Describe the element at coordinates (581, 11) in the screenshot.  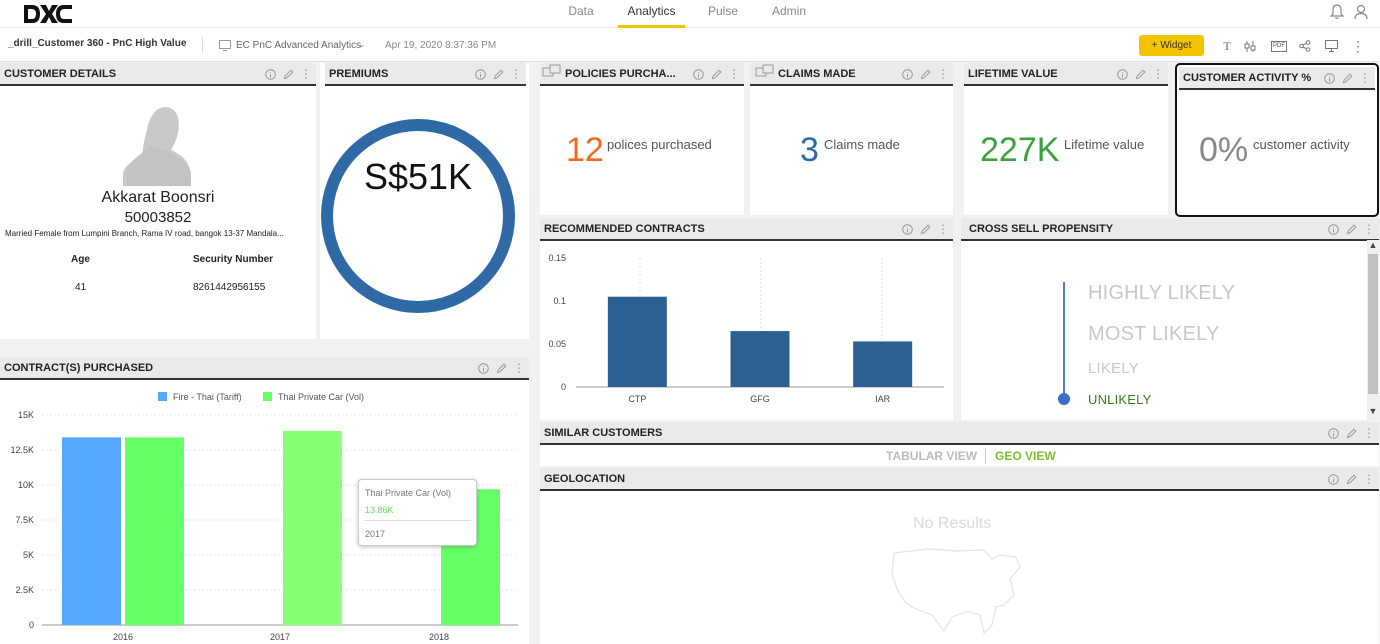
I see `tab-data: Data` at that location.